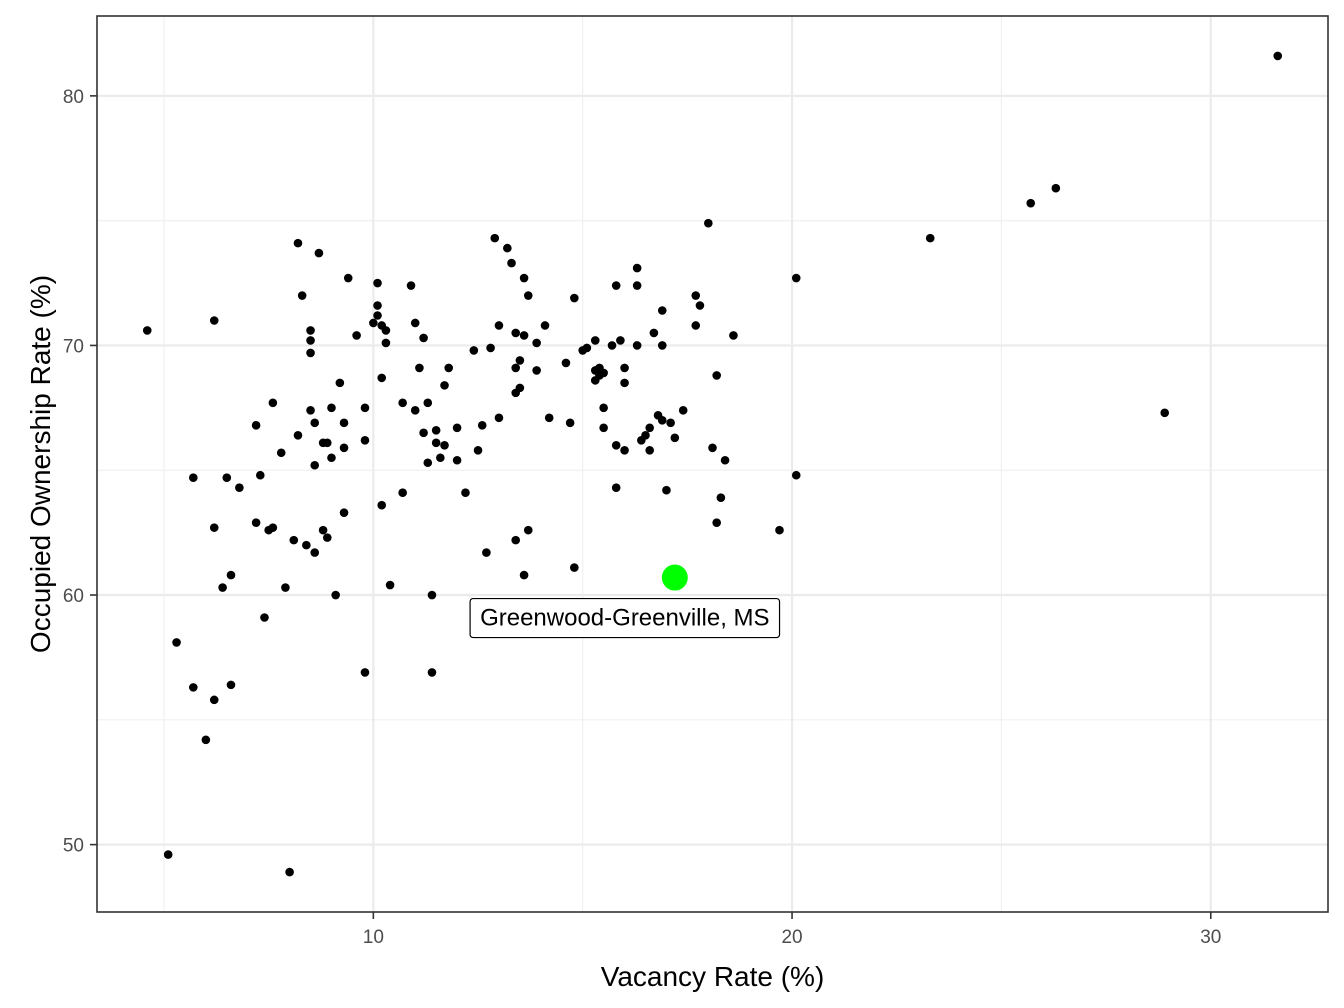 This screenshot has width=1344, height=1008. What do you see at coordinates (791, 937) in the screenshot?
I see `x-tick-label: 20` at bounding box center [791, 937].